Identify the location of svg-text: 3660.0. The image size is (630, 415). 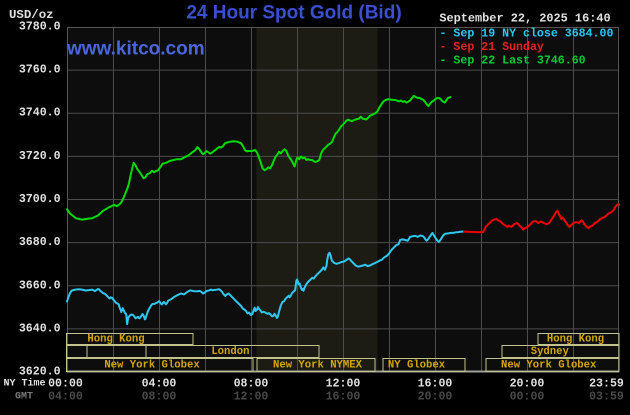
(40, 285).